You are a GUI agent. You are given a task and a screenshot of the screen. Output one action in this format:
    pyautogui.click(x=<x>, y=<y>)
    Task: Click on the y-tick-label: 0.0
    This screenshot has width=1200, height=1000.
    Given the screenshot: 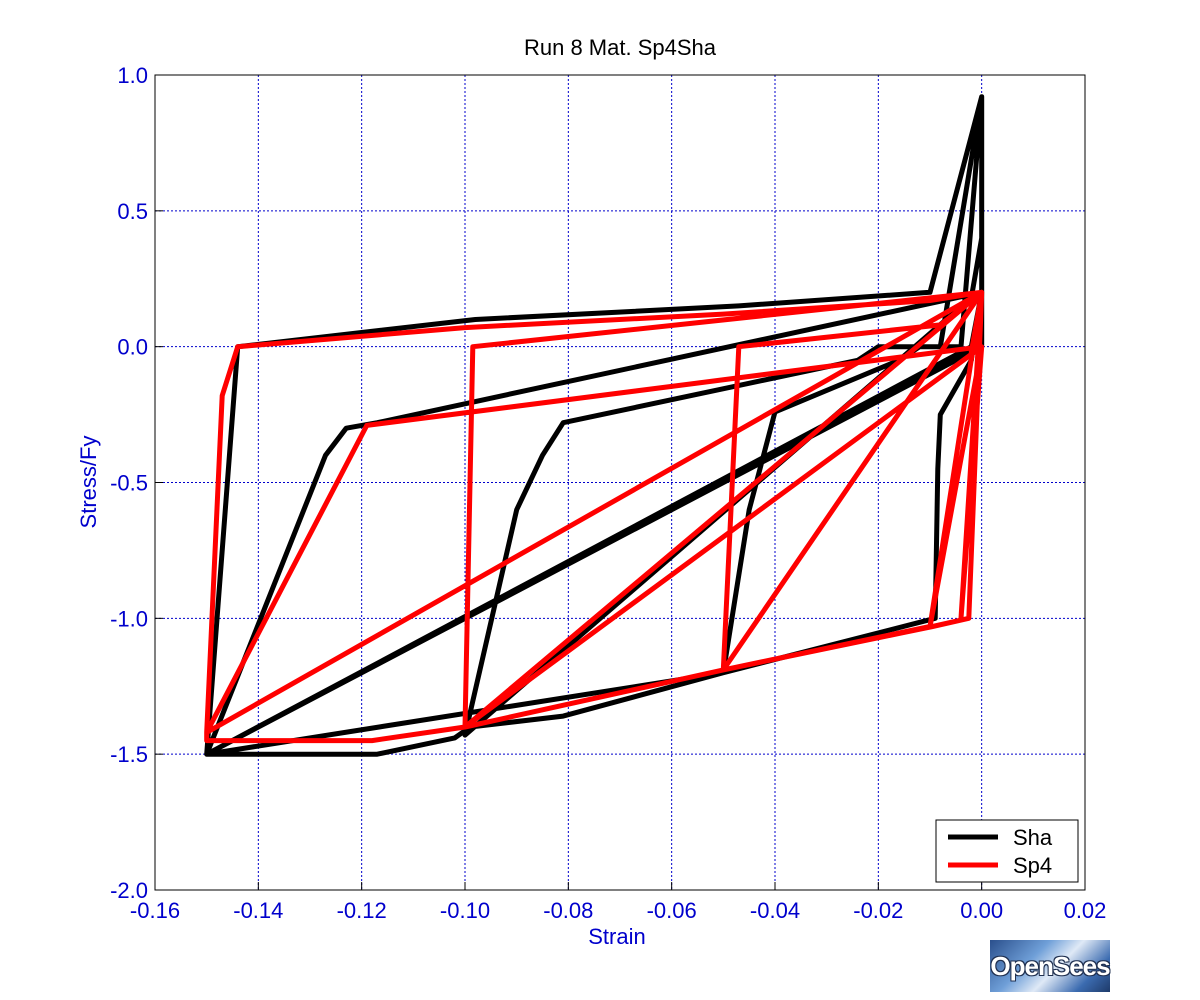 What is the action you would take?
    pyautogui.click(x=132, y=347)
    